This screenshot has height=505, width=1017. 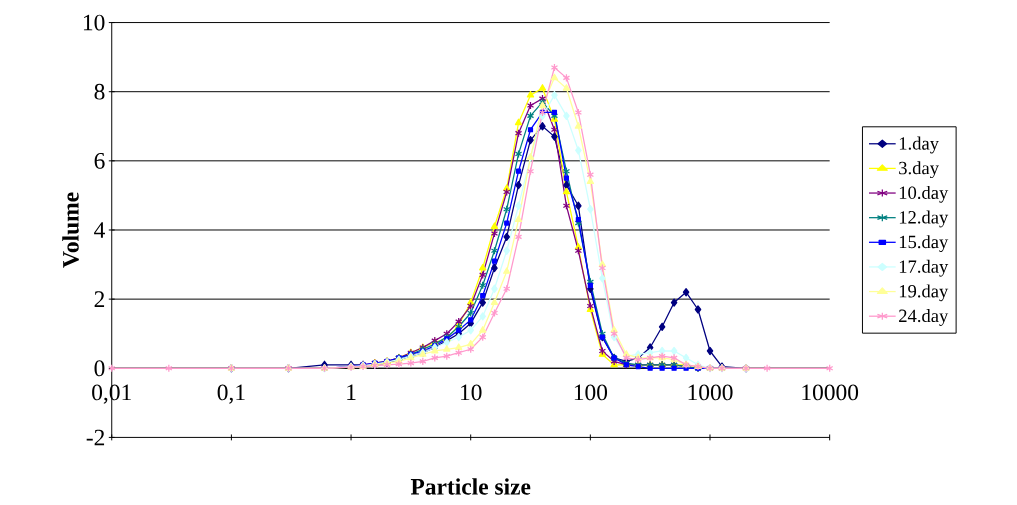 What do you see at coordinates (70, 230) in the screenshot?
I see `y-axis-title: Volume` at bounding box center [70, 230].